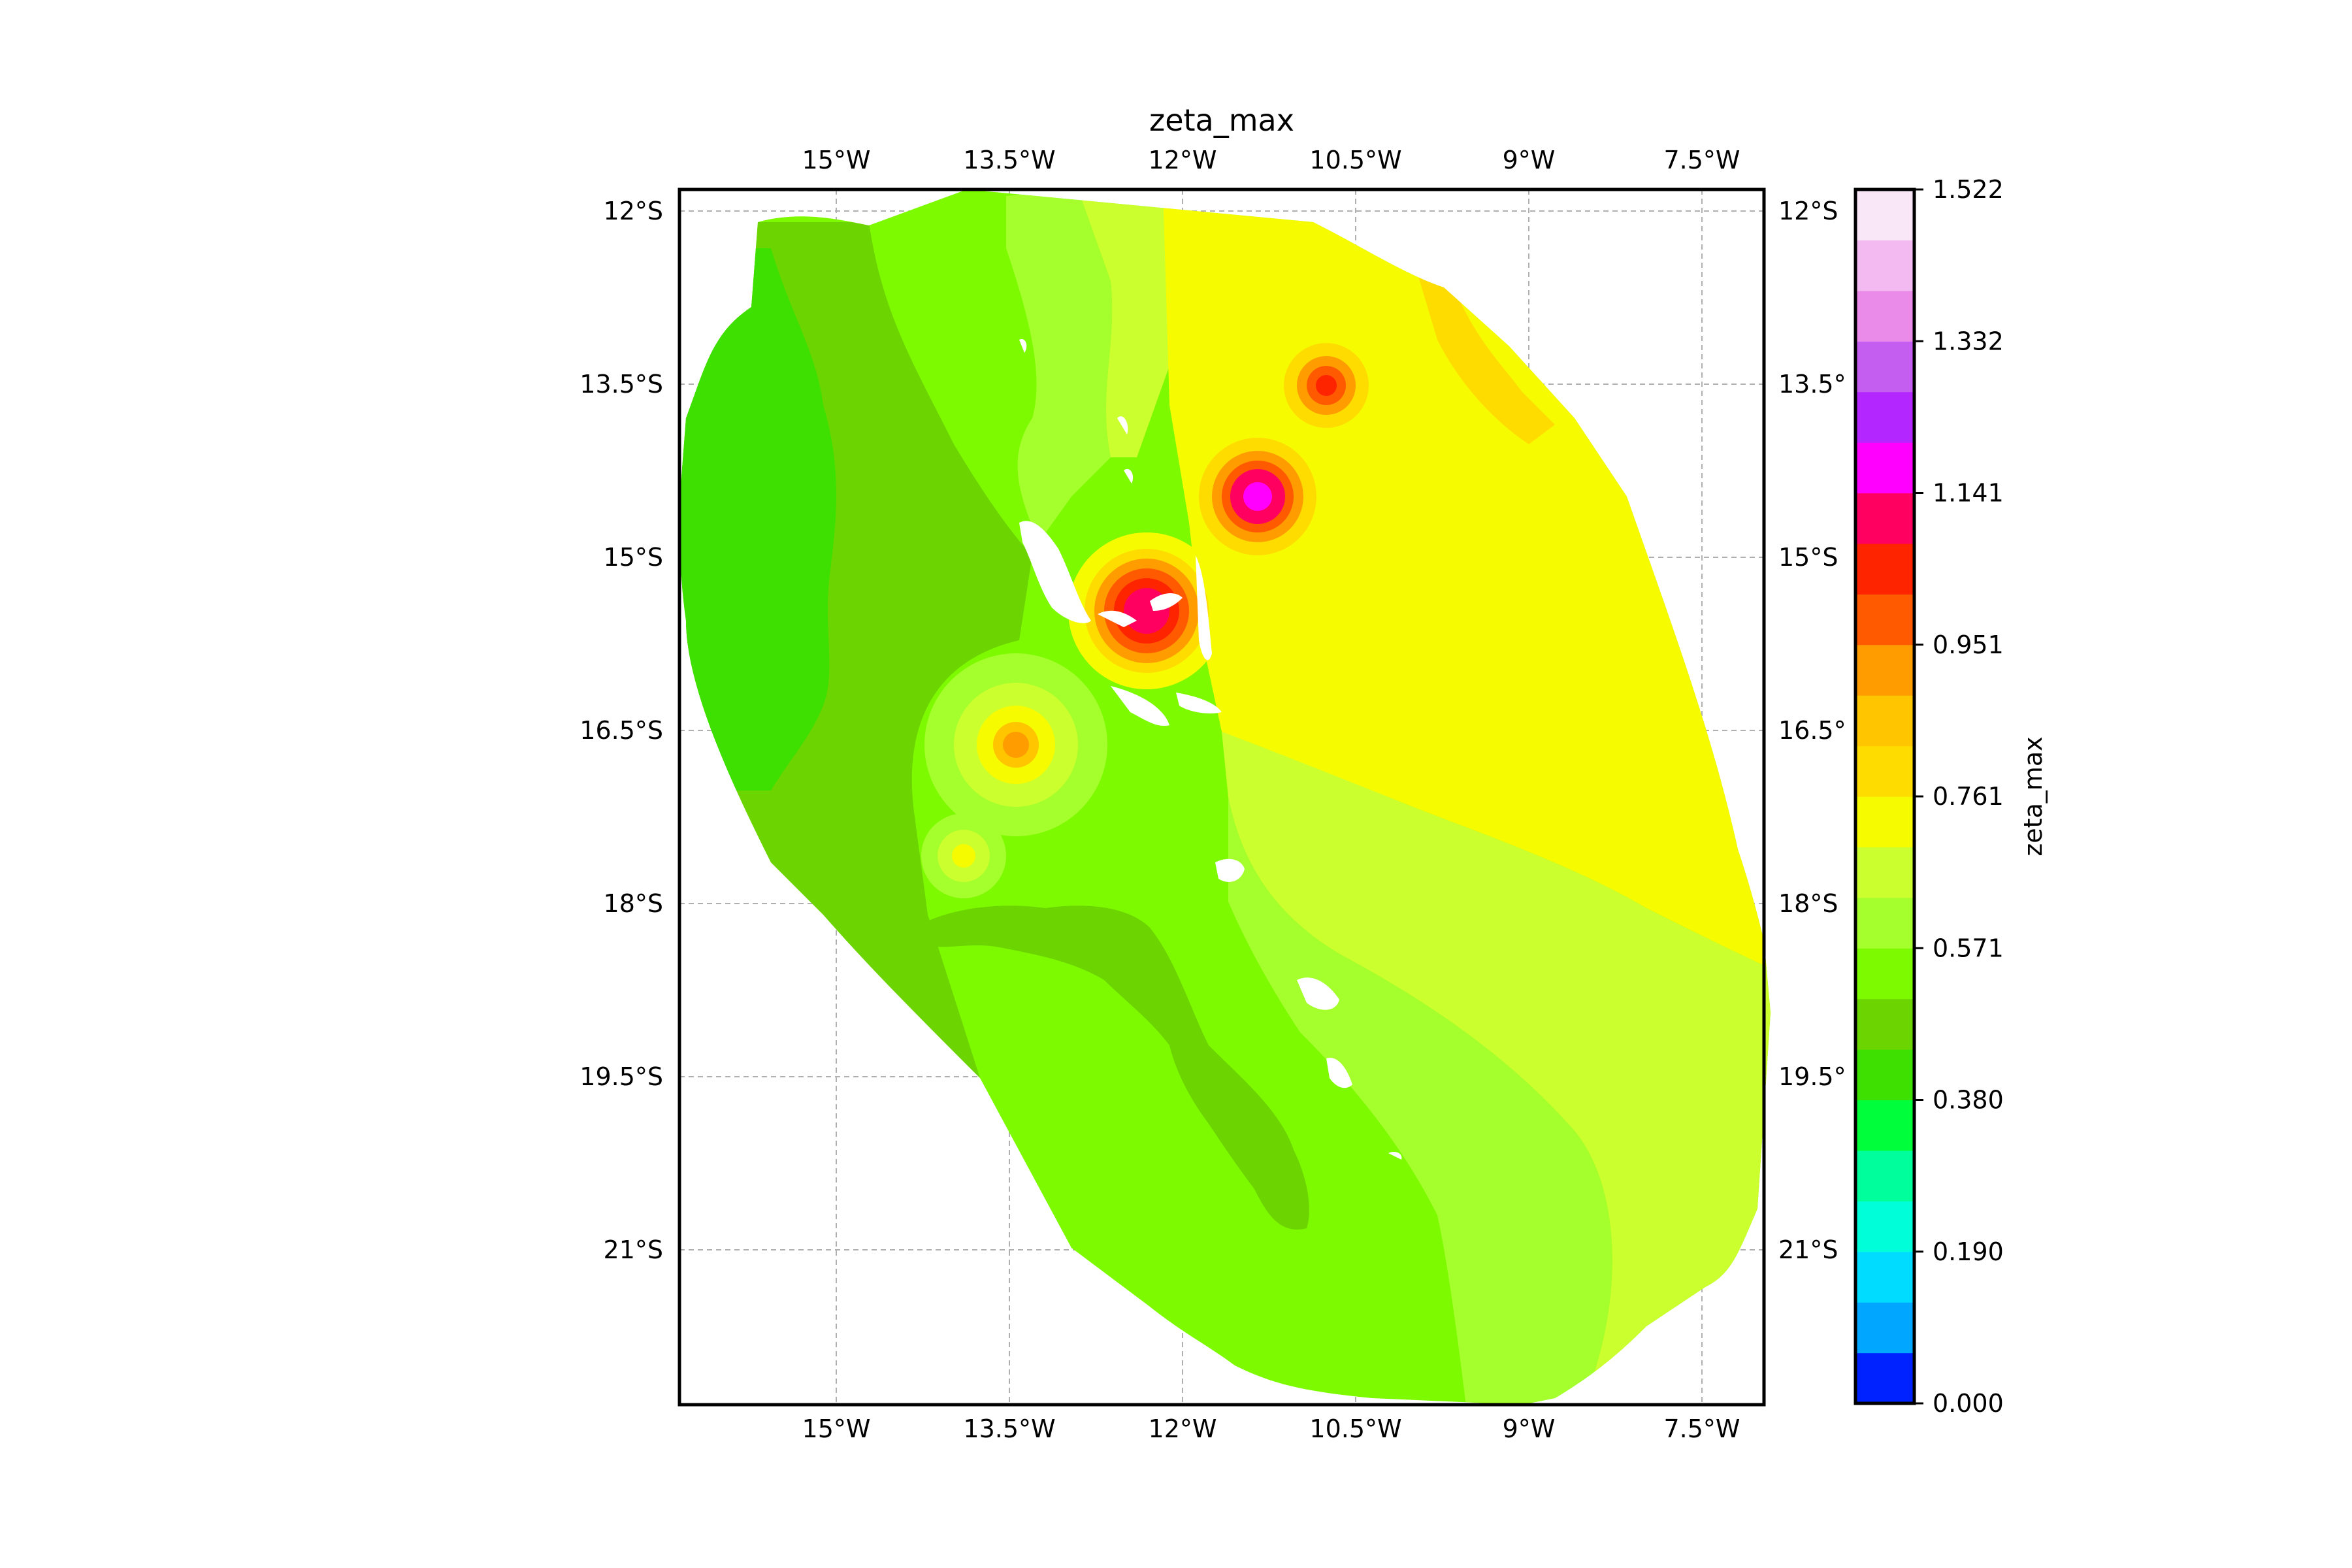 Image resolution: width=2352 pixels, height=1568 pixels. Describe the element at coordinates (1326, 385) in the screenshot. I see `spot-core-ne` at that location.